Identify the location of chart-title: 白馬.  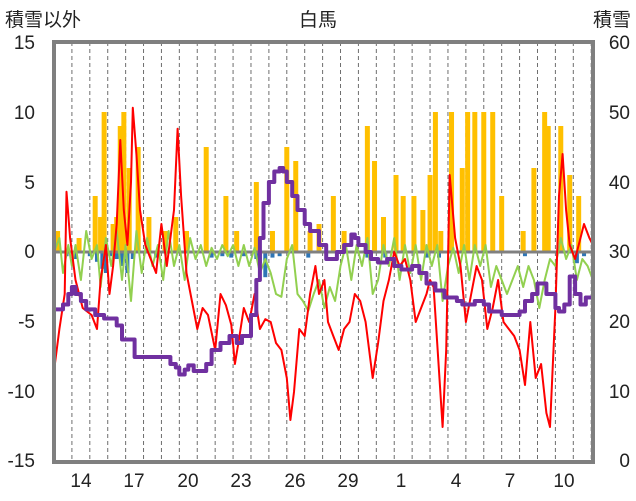
(318, 20).